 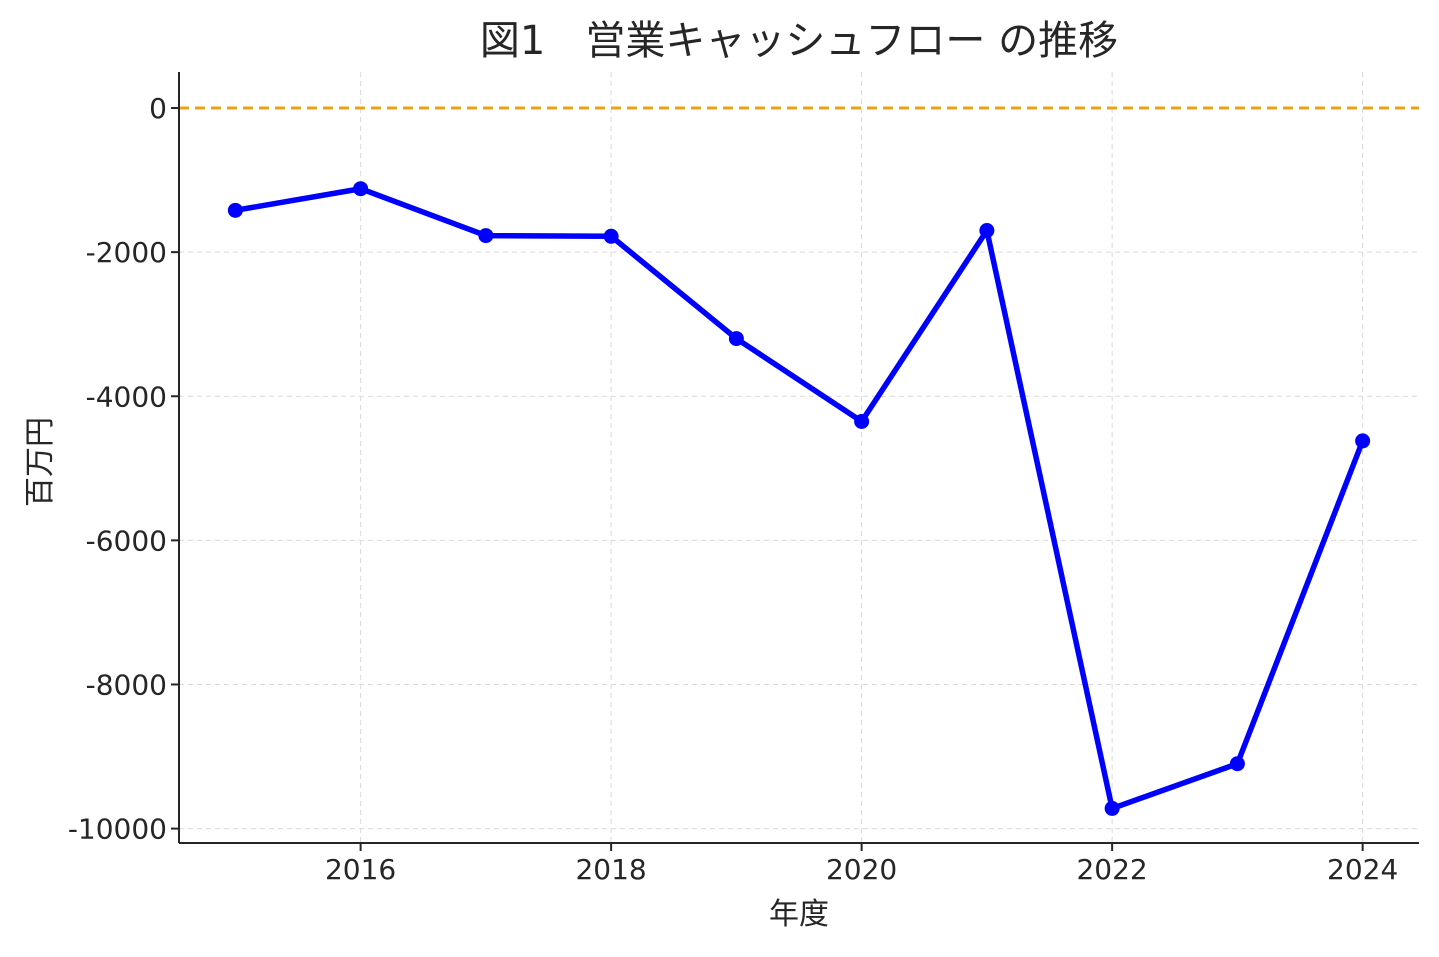 I want to click on y-tick-label: -2000, so click(x=126, y=252).